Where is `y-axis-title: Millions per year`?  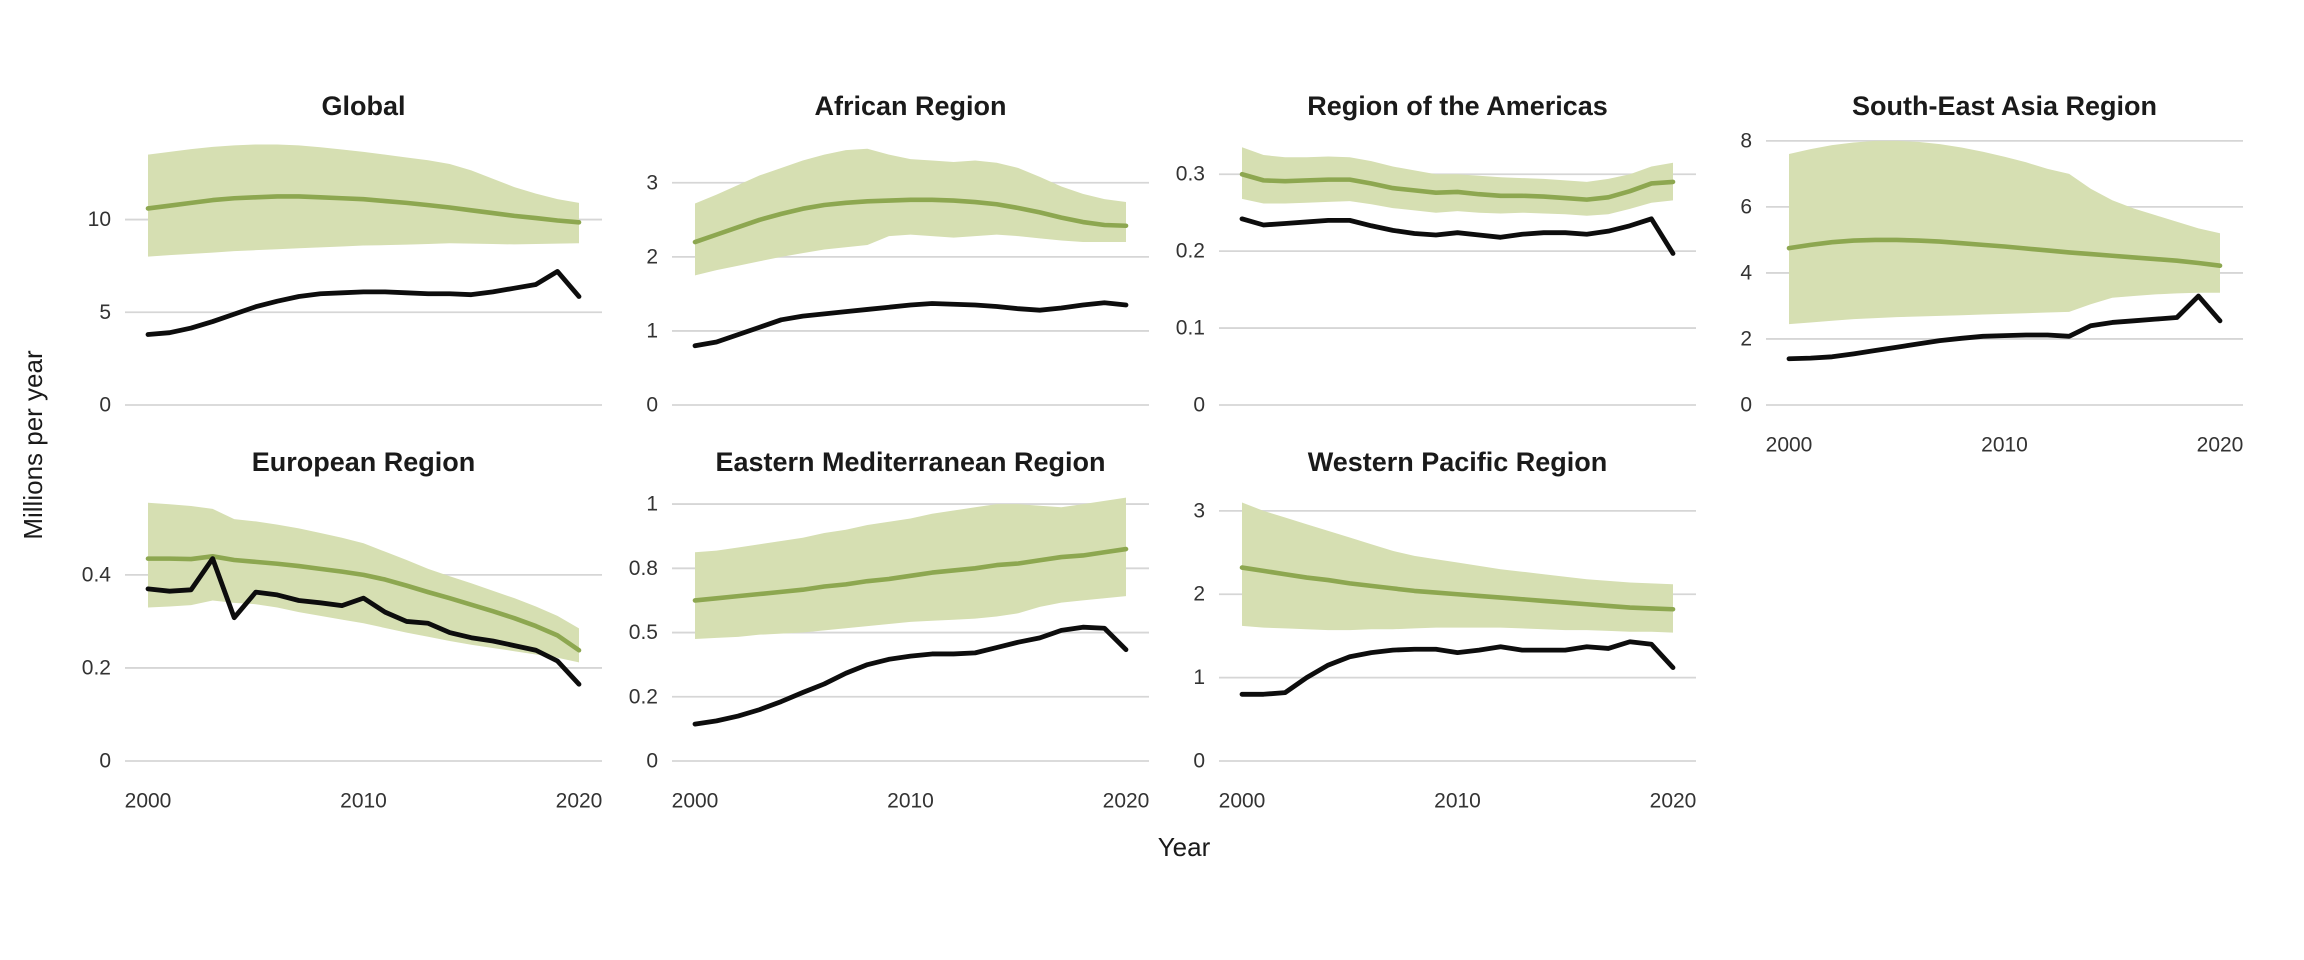
y-axis-title: Millions per year is located at coordinates (33, 445).